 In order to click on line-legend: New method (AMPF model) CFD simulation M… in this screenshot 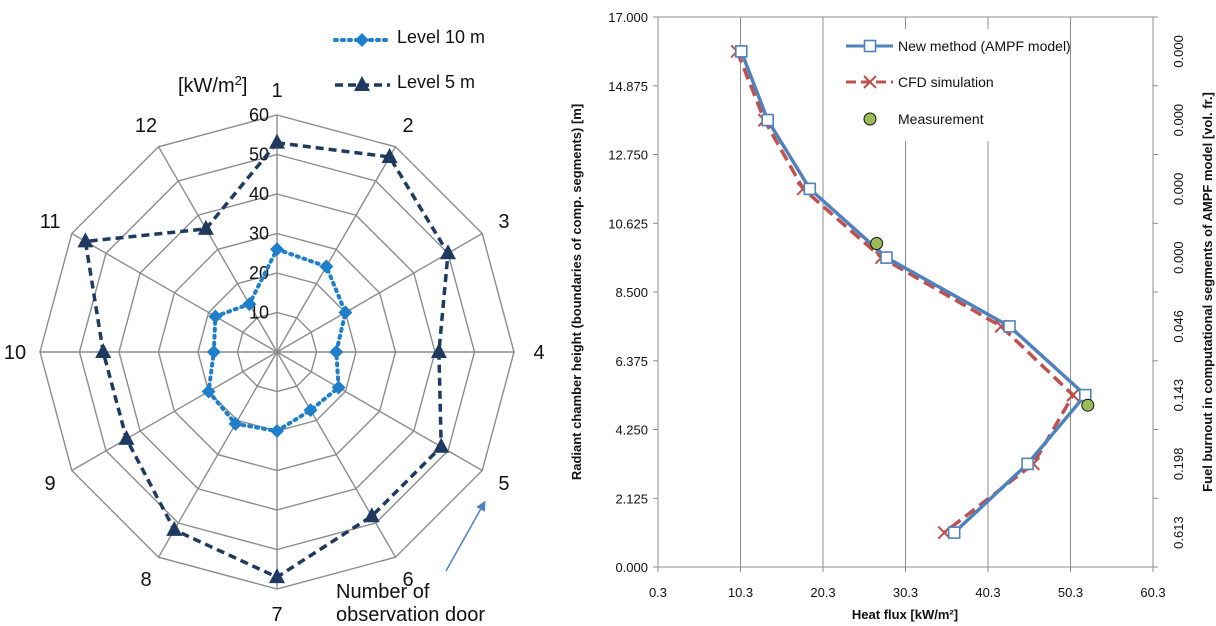, I will do `click(956, 85)`.